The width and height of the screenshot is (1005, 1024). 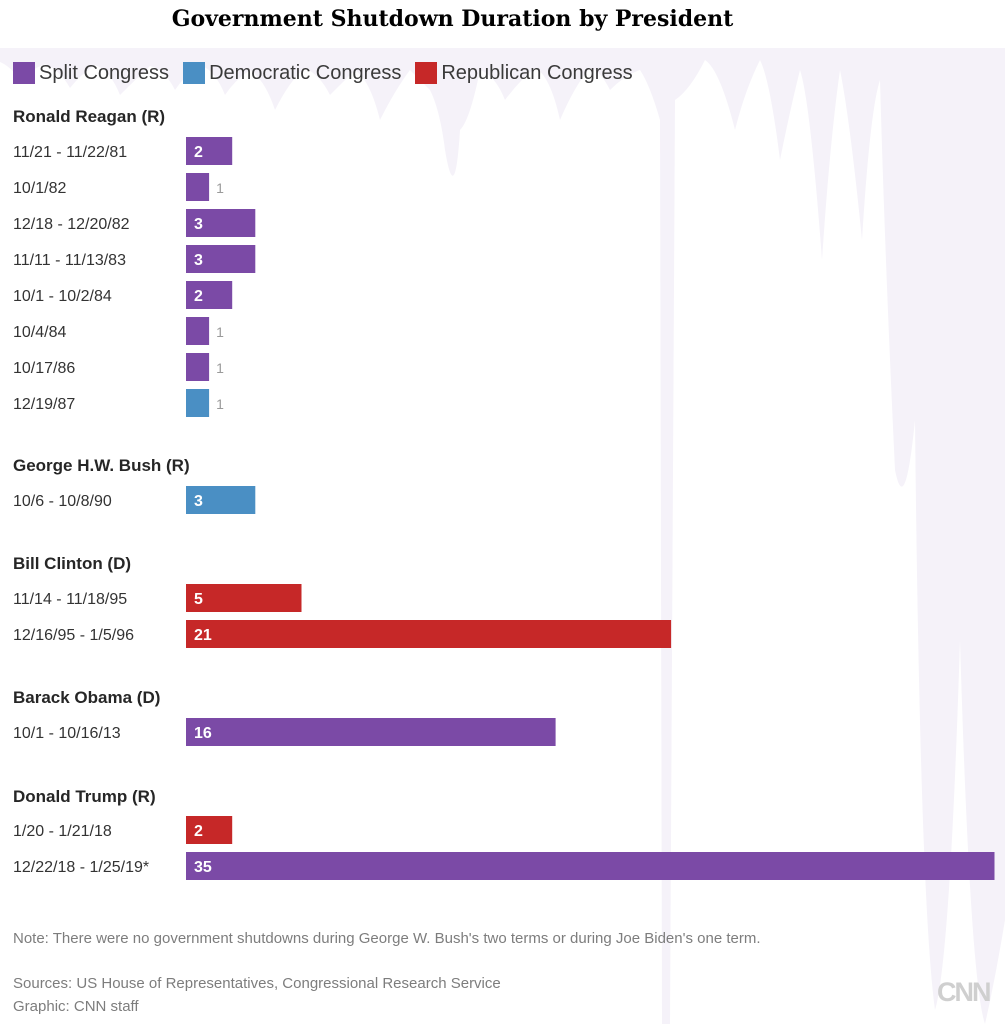 What do you see at coordinates (62, 831) in the screenshot?
I see `date-label: 1/20 - 1/21/18` at bounding box center [62, 831].